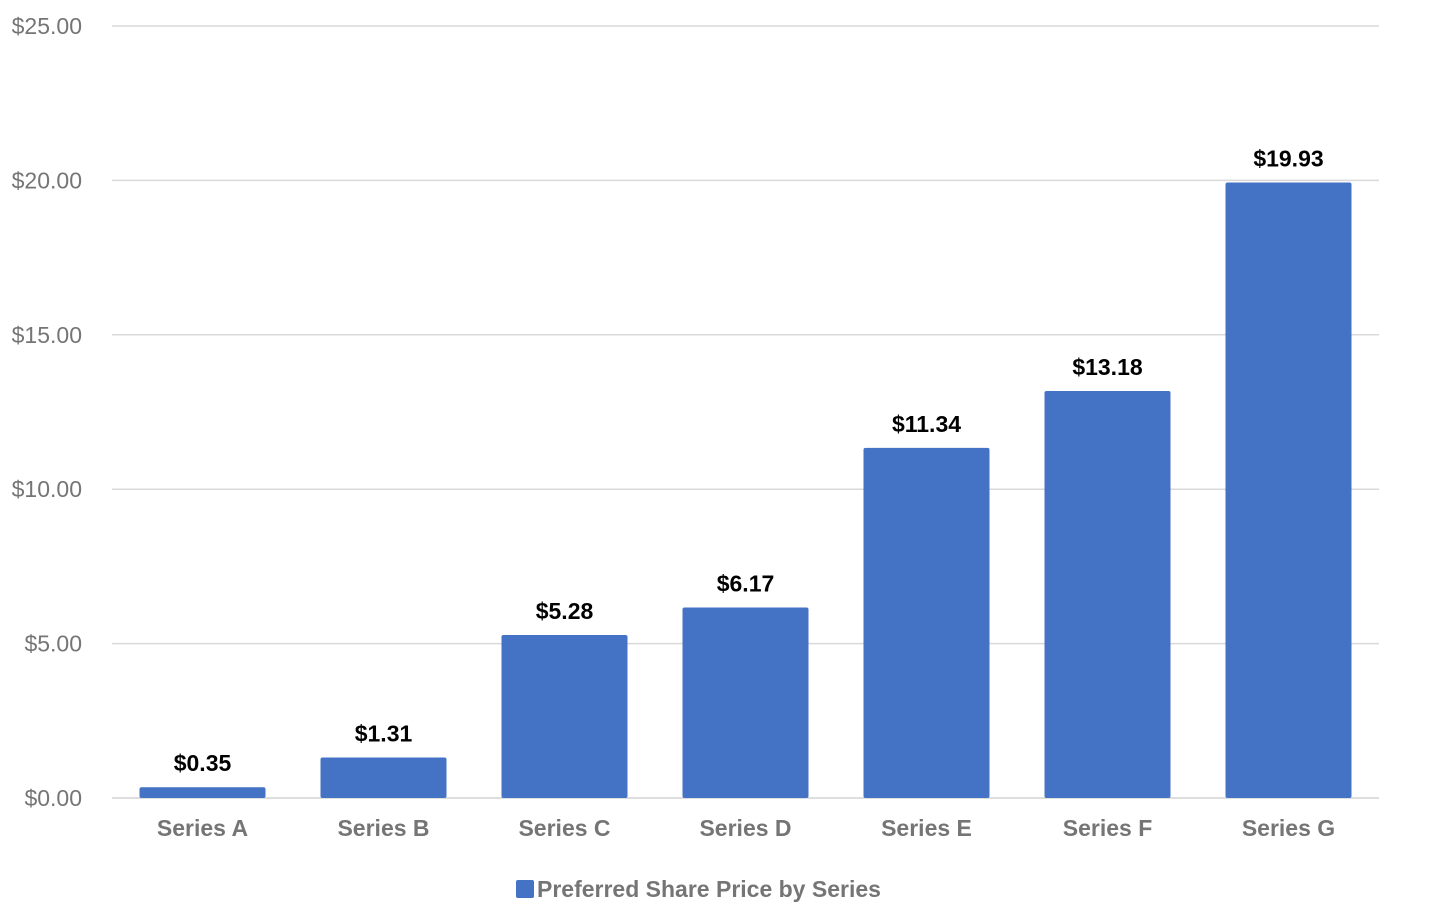 This screenshot has height=921, width=1456. Describe the element at coordinates (525, 889) in the screenshot. I see `legend-swatch` at that location.